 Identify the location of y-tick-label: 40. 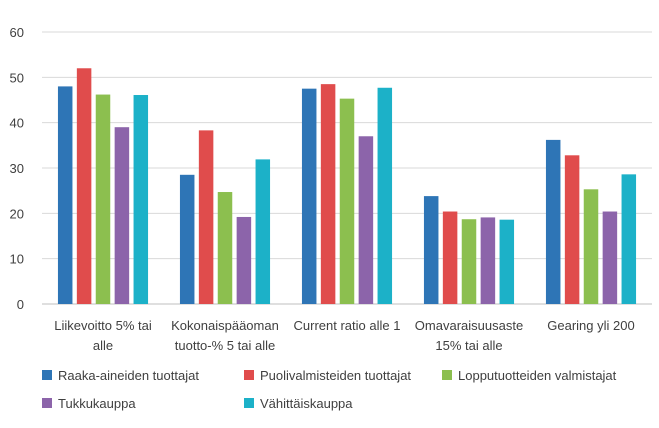
(17, 123).